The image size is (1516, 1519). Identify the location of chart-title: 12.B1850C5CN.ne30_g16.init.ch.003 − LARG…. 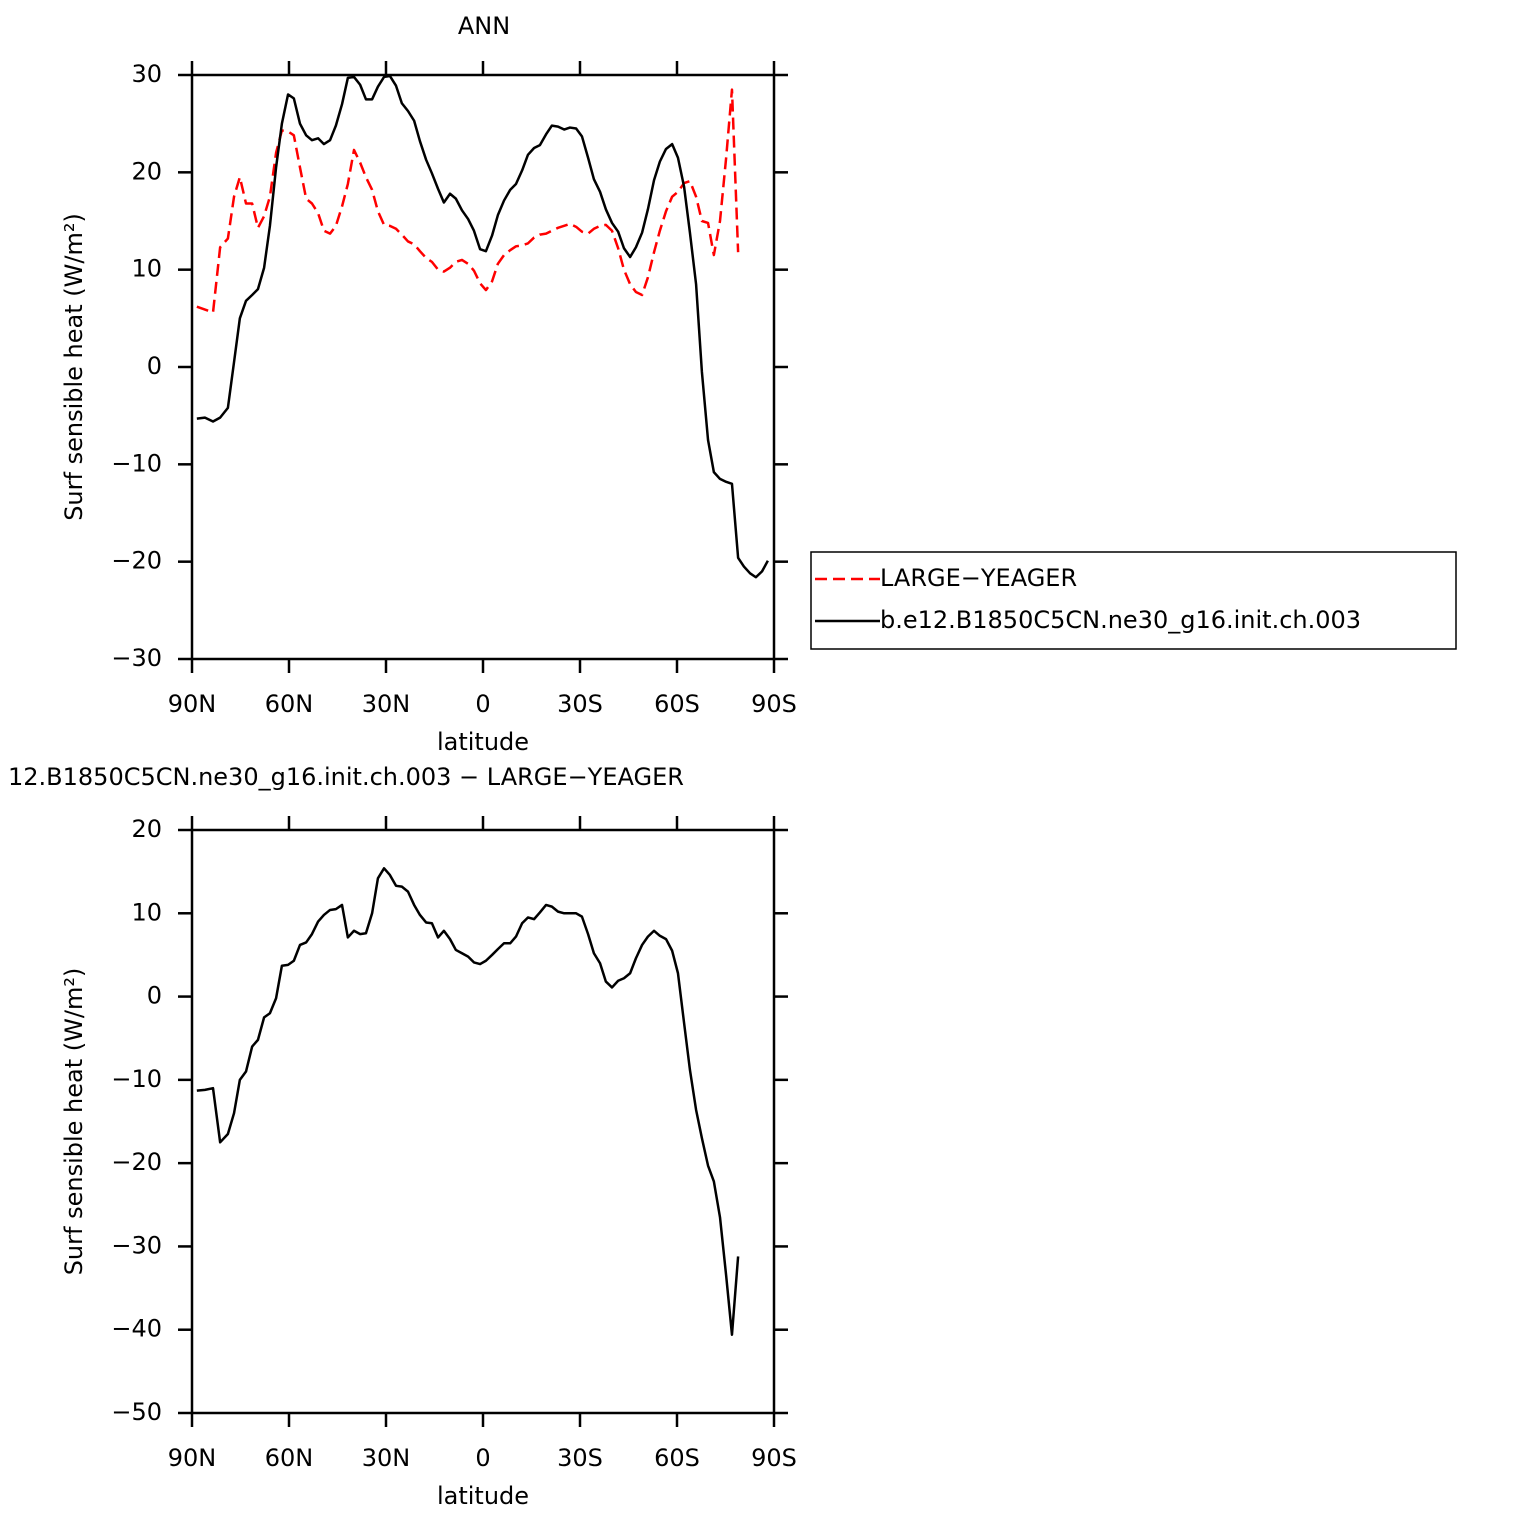
(346, 777).